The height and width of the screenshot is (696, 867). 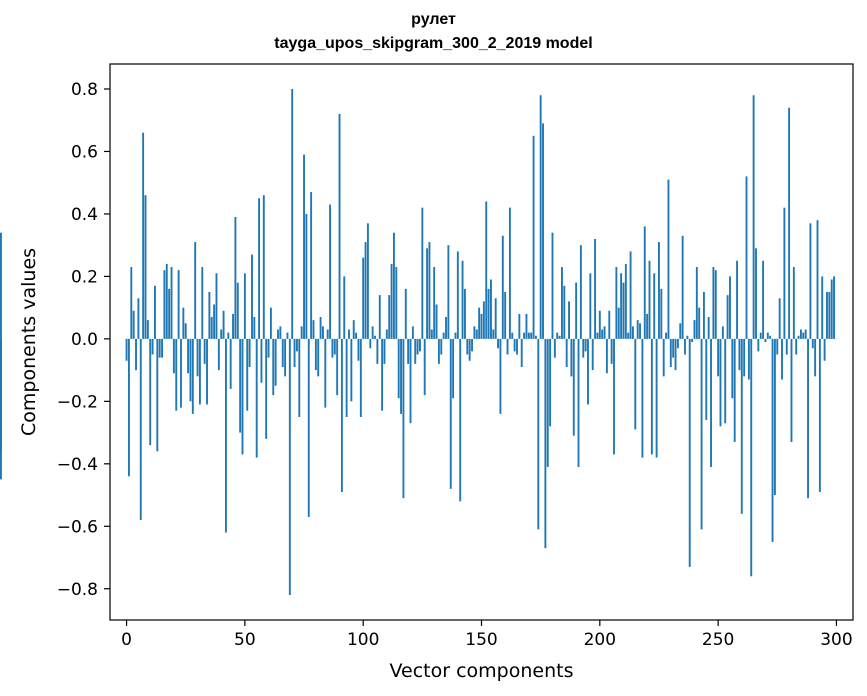 What do you see at coordinates (482, 671) in the screenshot?
I see `x-axis-label: Vector components` at bounding box center [482, 671].